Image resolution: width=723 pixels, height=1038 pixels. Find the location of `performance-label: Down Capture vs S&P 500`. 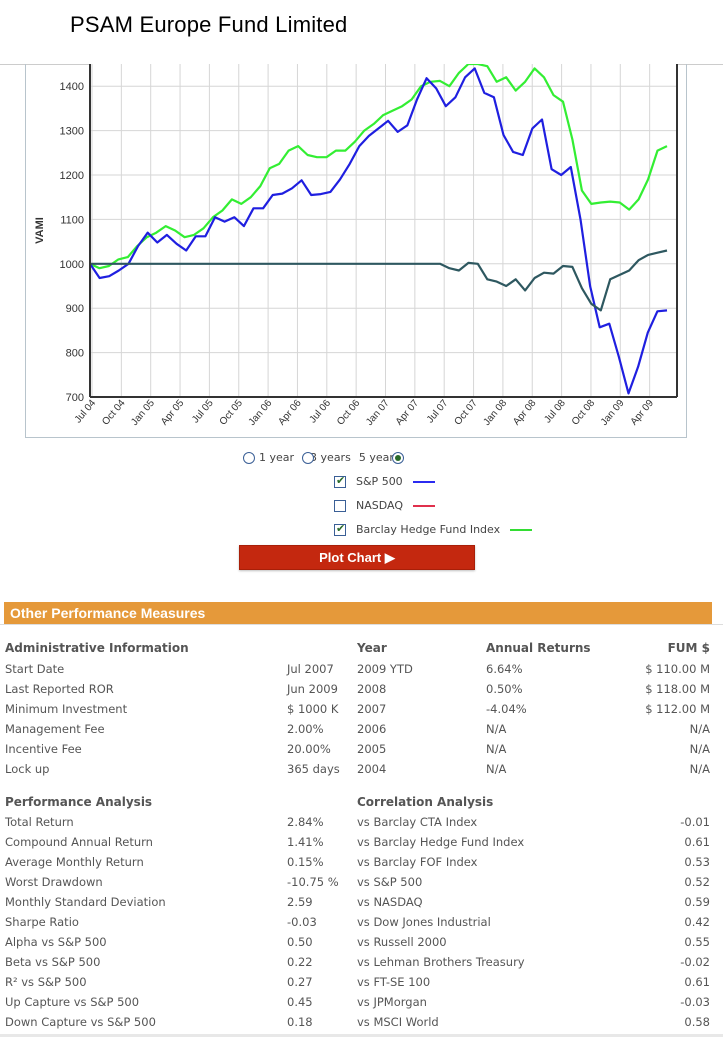

performance-label: Down Capture vs S&P 500 is located at coordinates (80, 1022).